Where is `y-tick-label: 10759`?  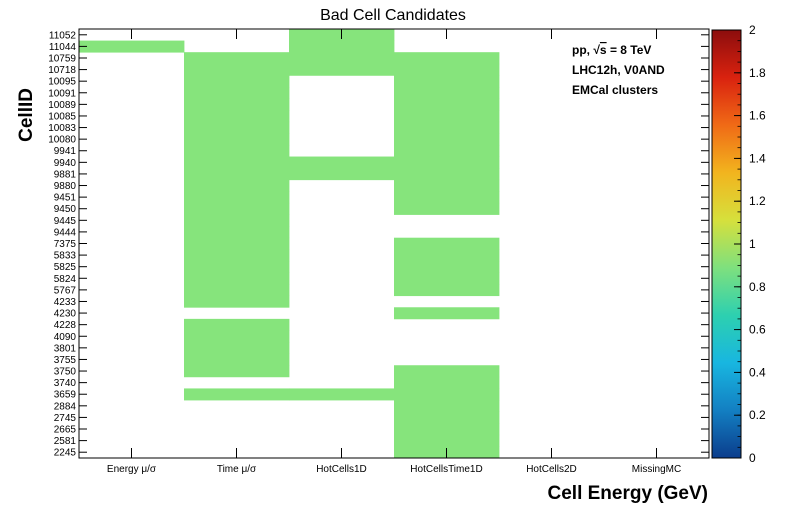
y-tick-label: 10759 is located at coordinates (62, 58).